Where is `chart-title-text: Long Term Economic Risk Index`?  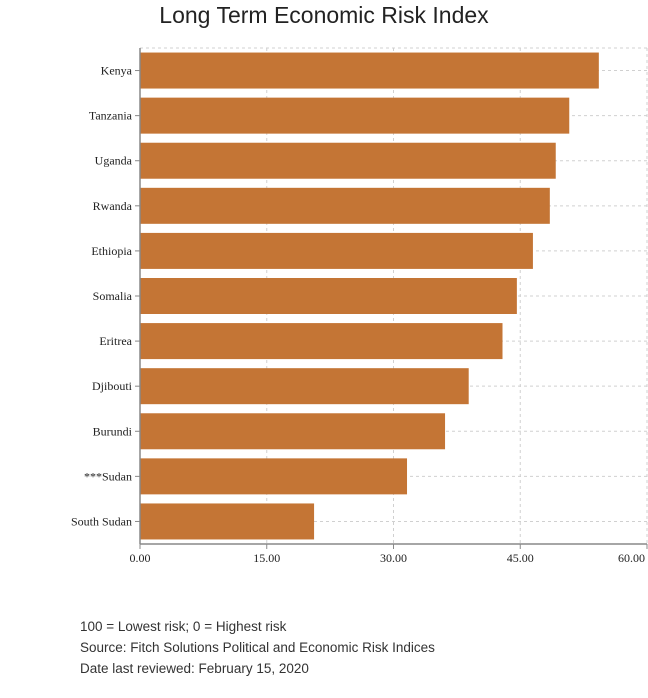
chart-title-text: Long Term Economic Risk Index is located at coordinates (324, 15).